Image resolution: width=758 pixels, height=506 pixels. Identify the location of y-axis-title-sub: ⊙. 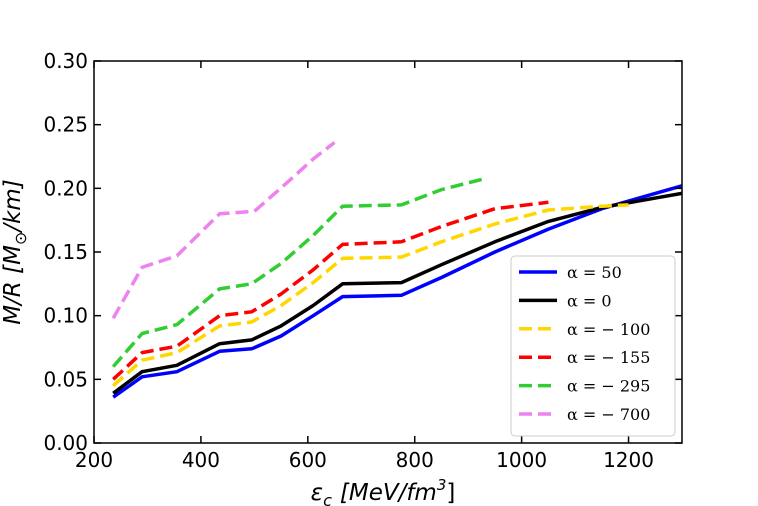
(20, 238).